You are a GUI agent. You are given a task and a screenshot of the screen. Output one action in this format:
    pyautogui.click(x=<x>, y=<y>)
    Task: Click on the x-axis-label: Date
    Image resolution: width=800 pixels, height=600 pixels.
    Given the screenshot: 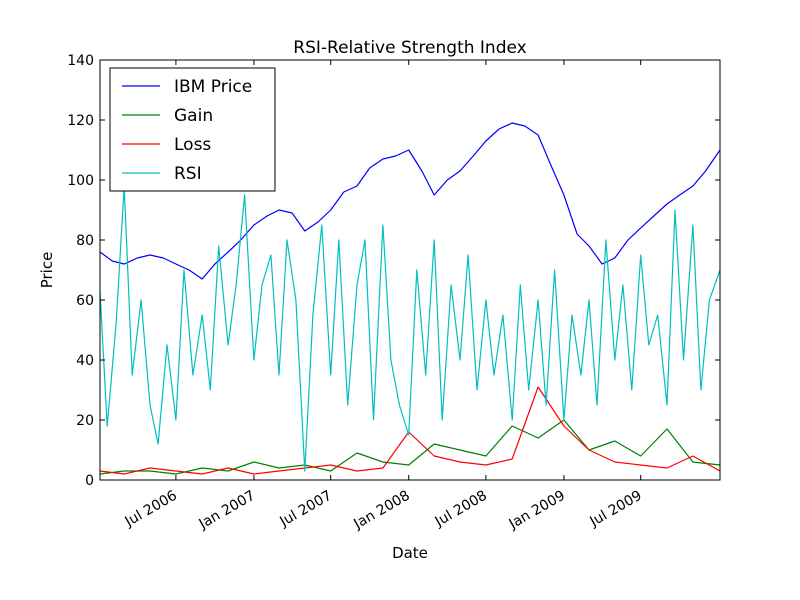 What is the action you would take?
    pyautogui.click(x=410, y=553)
    